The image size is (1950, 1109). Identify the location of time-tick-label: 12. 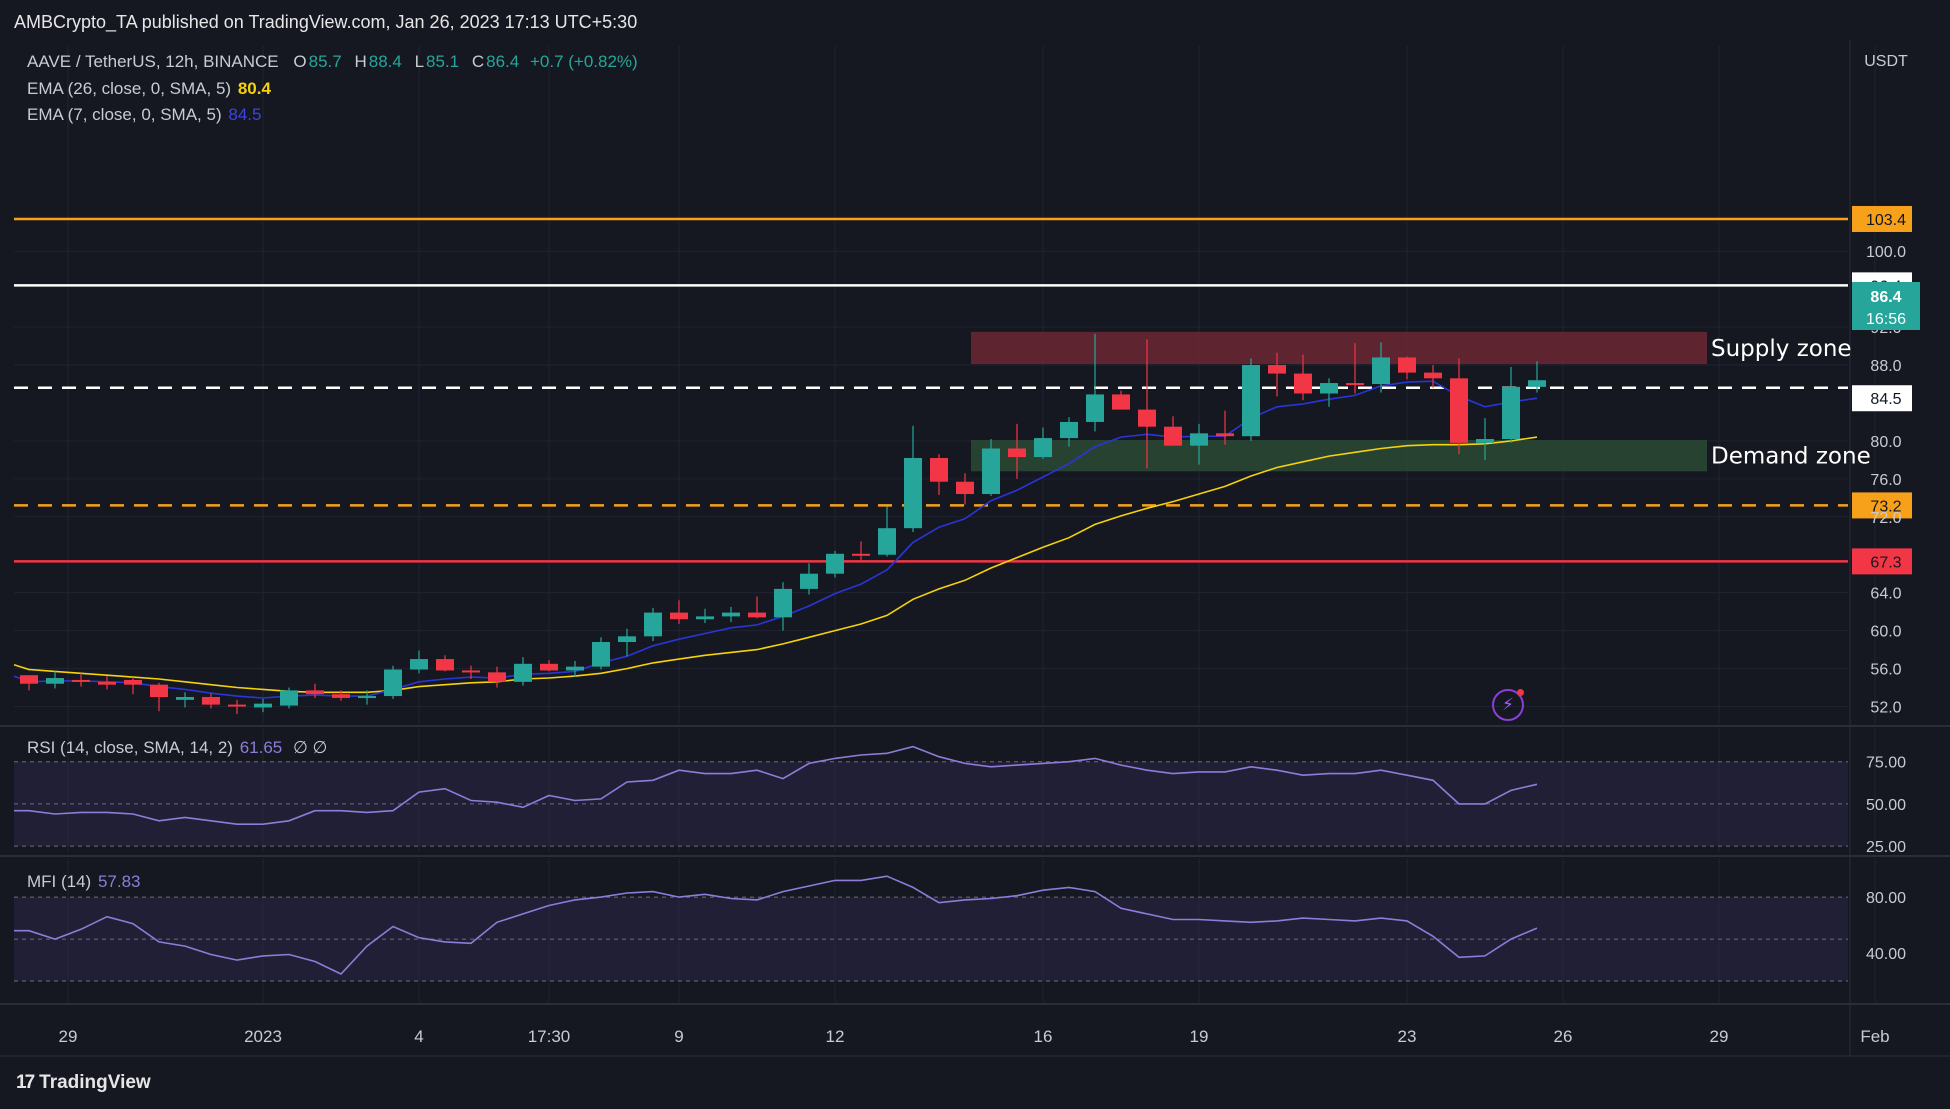
(835, 1036).